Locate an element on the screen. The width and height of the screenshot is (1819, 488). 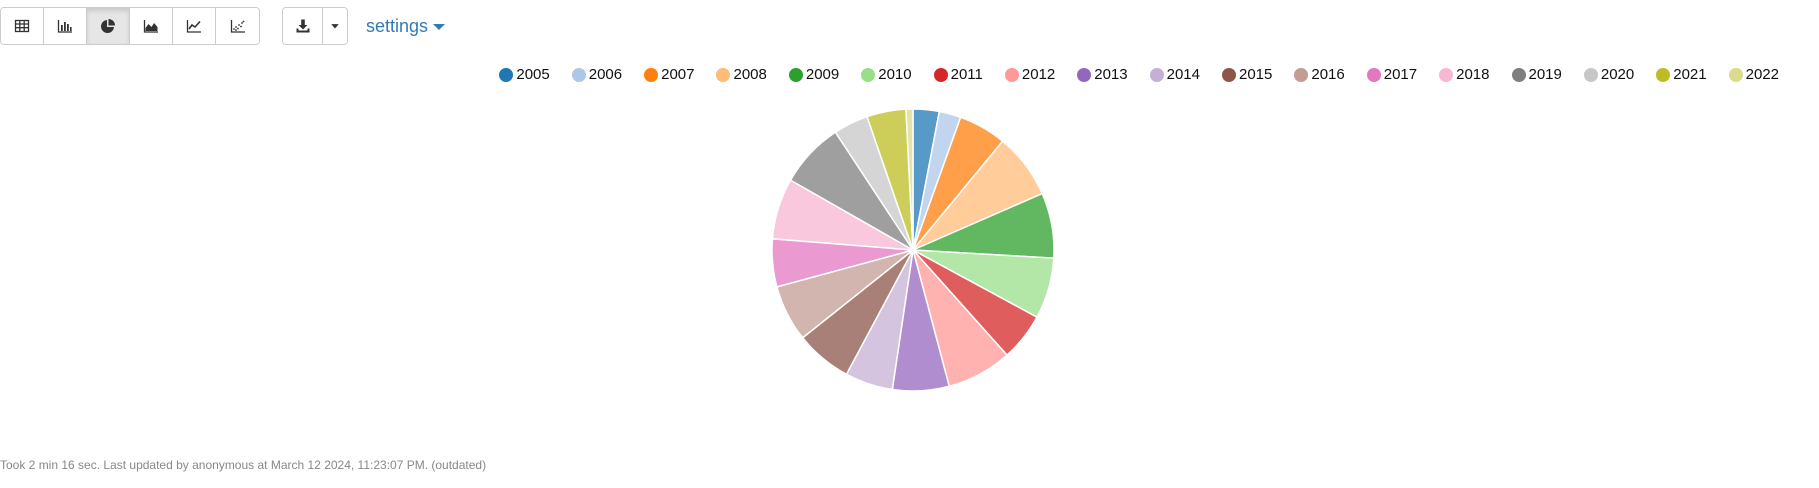
legend-label: 2016 is located at coordinates (1328, 74).